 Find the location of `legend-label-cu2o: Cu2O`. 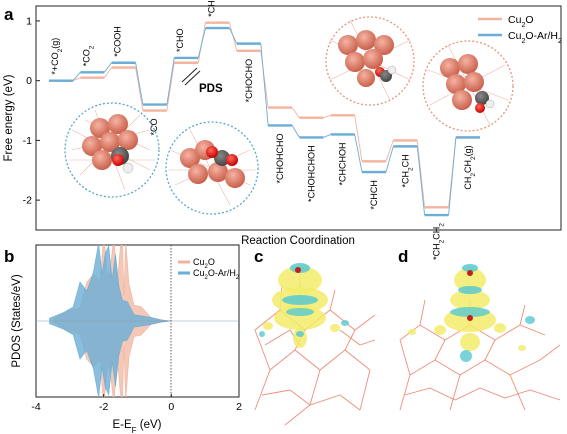

legend-label-cu2o: Cu2O is located at coordinates (521, 21).